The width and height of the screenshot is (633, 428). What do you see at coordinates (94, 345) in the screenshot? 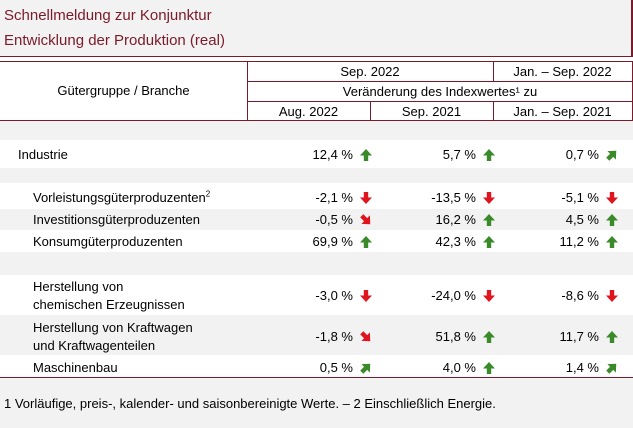
I see `row-label-line2: und Kraftwagenteilen` at bounding box center [94, 345].